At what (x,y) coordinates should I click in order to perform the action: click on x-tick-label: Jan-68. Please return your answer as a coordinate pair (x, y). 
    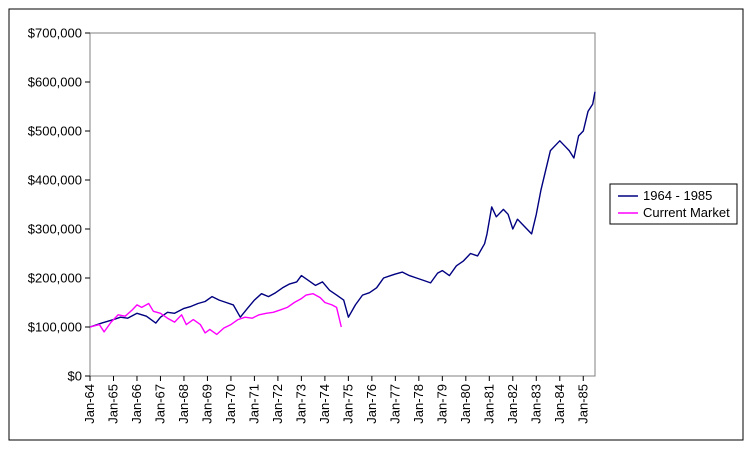
    Looking at the image, I should click on (183, 404).